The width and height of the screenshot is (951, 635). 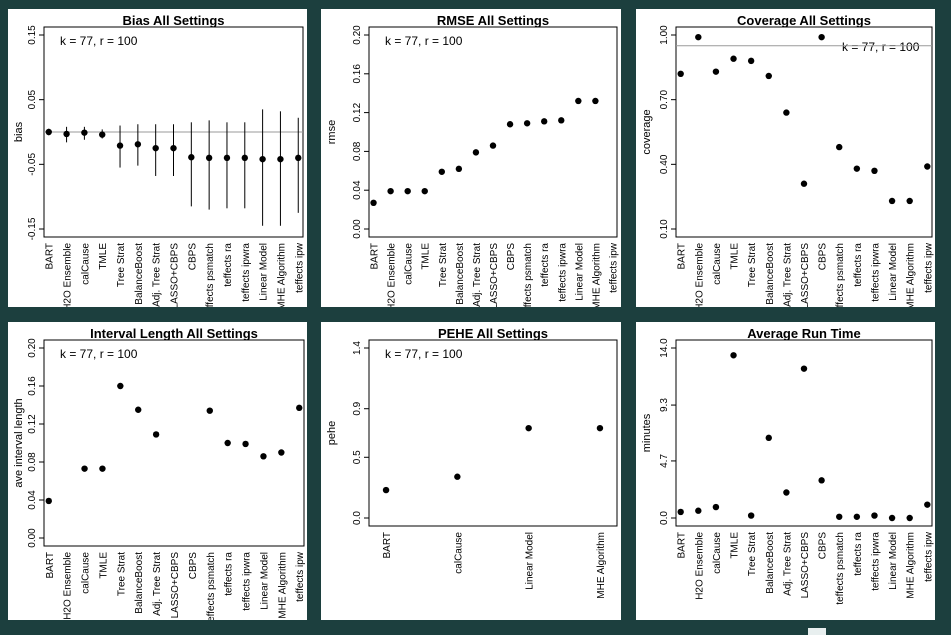 What do you see at coordinates (493, 20) in the screenshot?
I see `chart-title: RMSE All Settings` at bounding box center [493, 20].